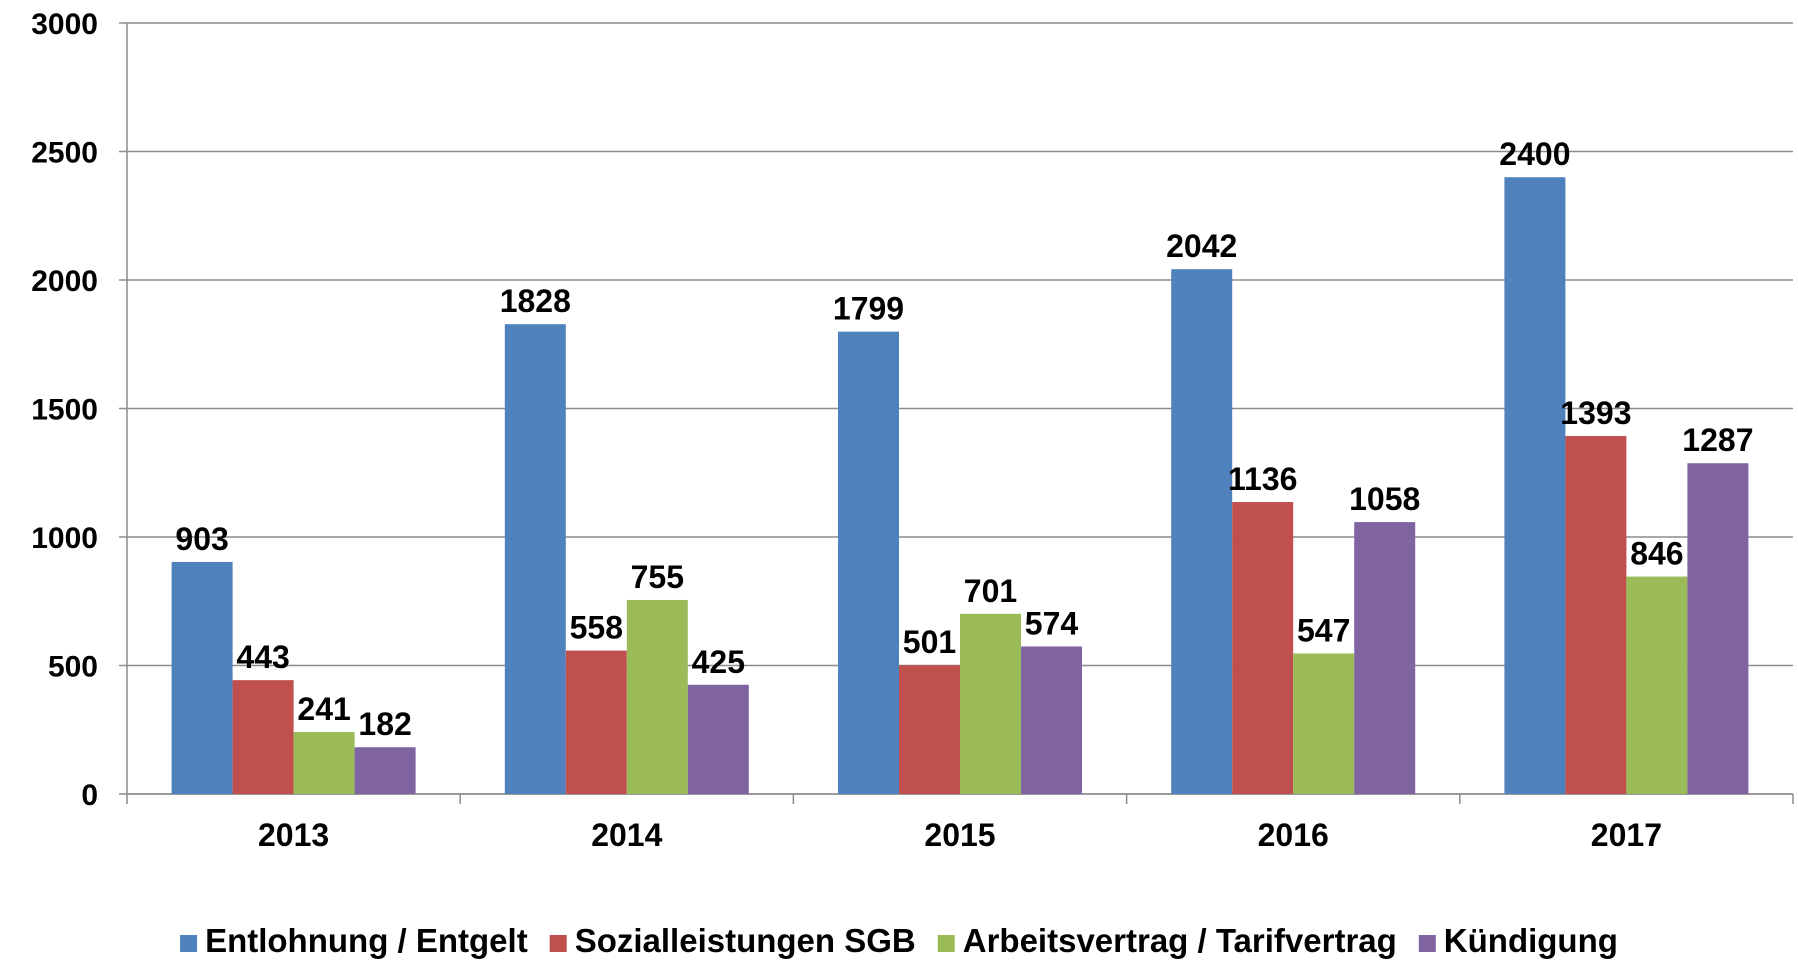  Describe the element at coordinates (535, 301) in the screenshot. I see `data-label: 1828` at that location.